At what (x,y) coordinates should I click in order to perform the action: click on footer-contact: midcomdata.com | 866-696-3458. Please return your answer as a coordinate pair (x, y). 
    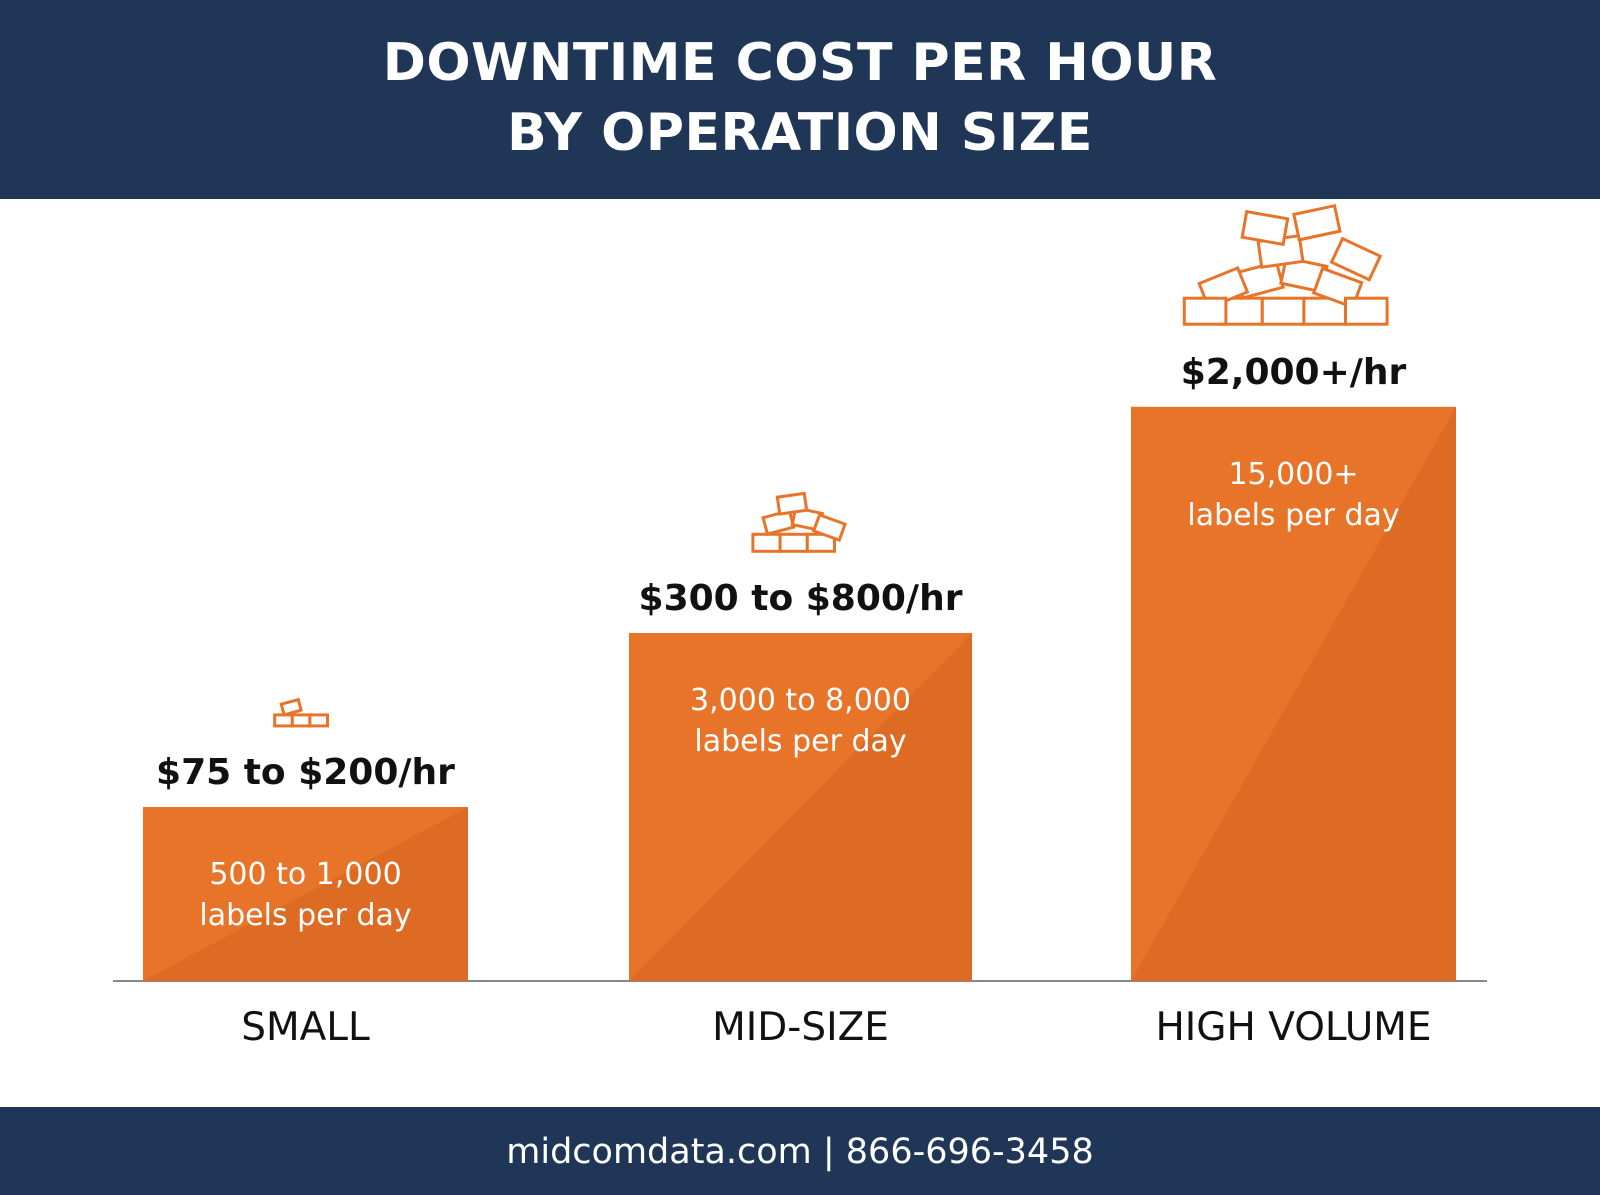
    Looking at the image, I should click on (800, 1152).